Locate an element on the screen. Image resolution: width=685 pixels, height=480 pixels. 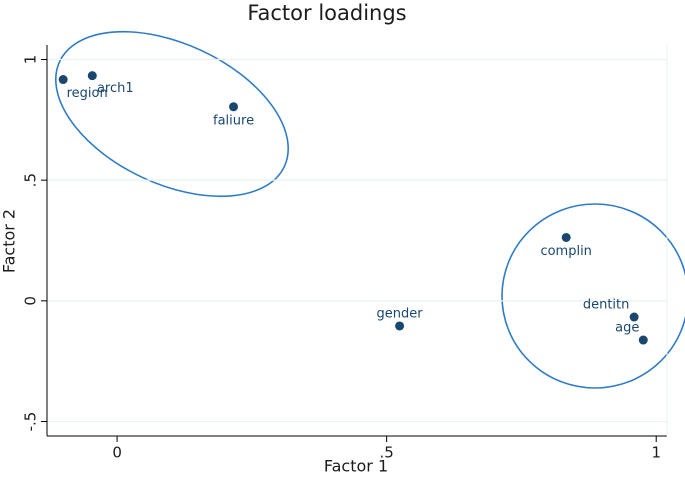
point-label: dentitn is located at coordinates (606, 305).